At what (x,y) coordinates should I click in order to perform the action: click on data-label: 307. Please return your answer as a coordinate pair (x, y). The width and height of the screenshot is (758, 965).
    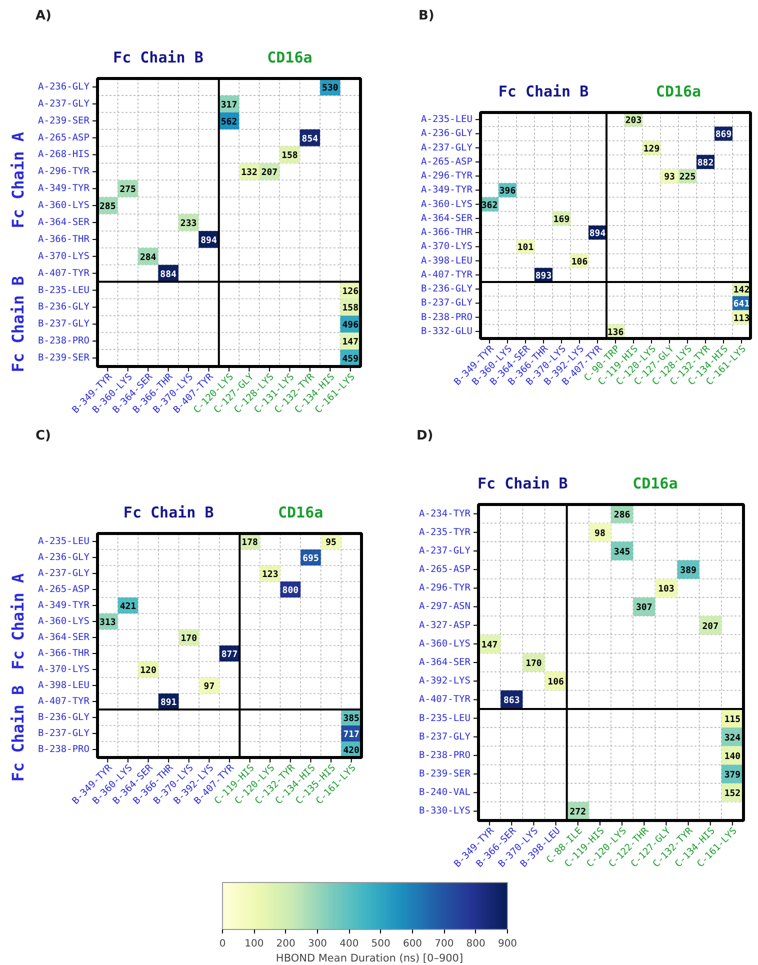
    Looking at the image, I should click on (644, 608).